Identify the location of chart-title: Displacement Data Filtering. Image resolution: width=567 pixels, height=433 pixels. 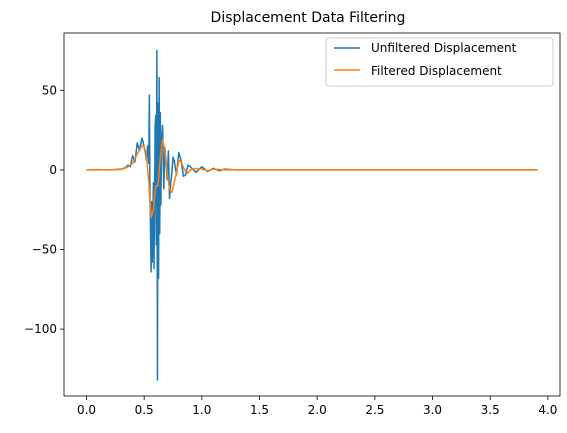
(308, 18).